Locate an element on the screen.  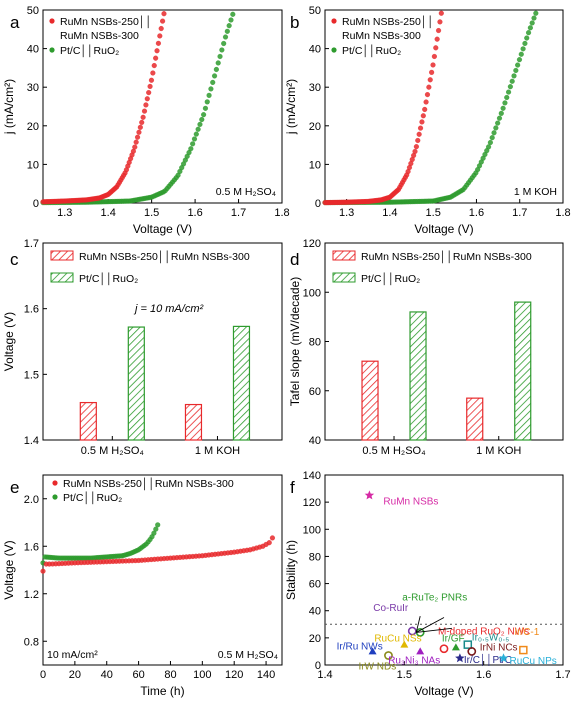
y-tick-label: 0.8 is located at coordinates (31, 642).